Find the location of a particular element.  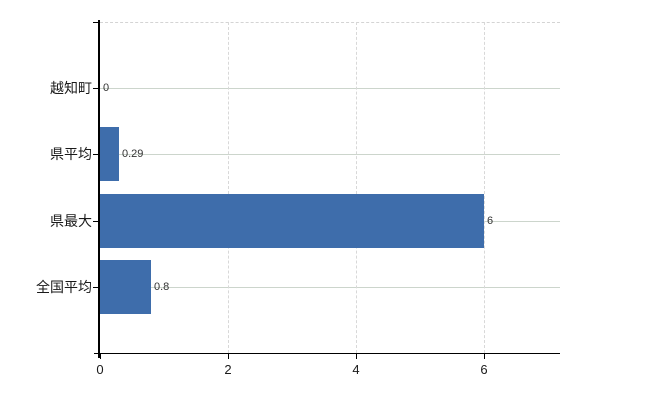

y-axis-category-label: 県平均 is located at coordinates (71, 154).